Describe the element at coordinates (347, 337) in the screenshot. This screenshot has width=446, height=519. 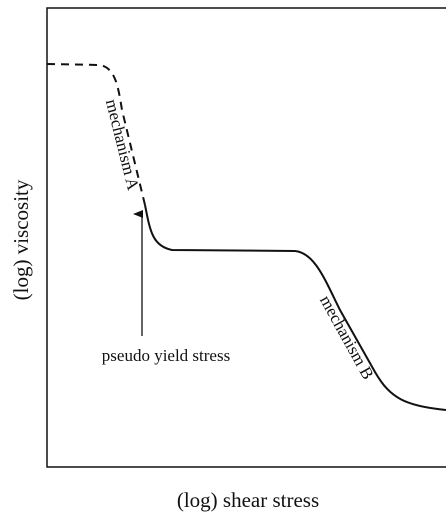
I see `mechanism-b-label: mechanism B` at that location.